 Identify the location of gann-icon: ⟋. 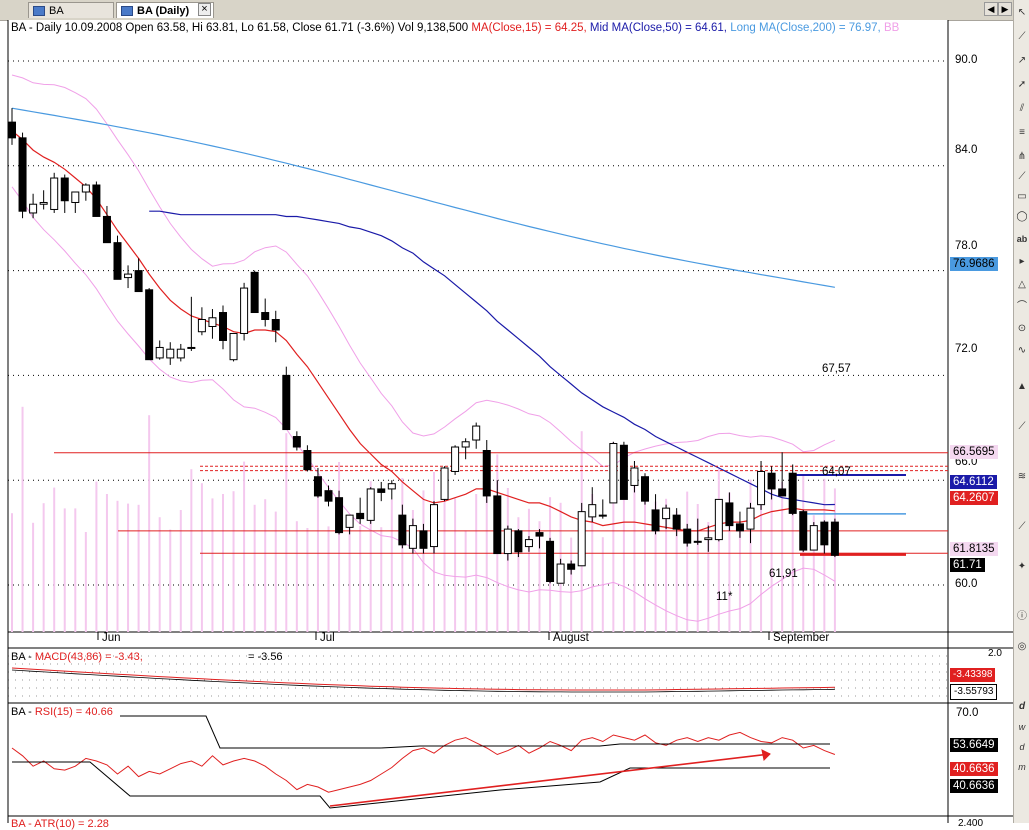
(1022, 176).